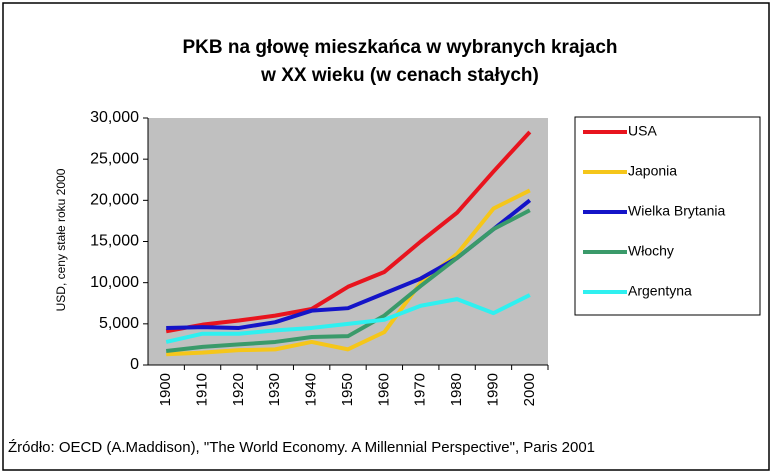  Describe the element at coordinates (202, 389) in the screenshot. I see `x-tick-label: 1910` at that location.